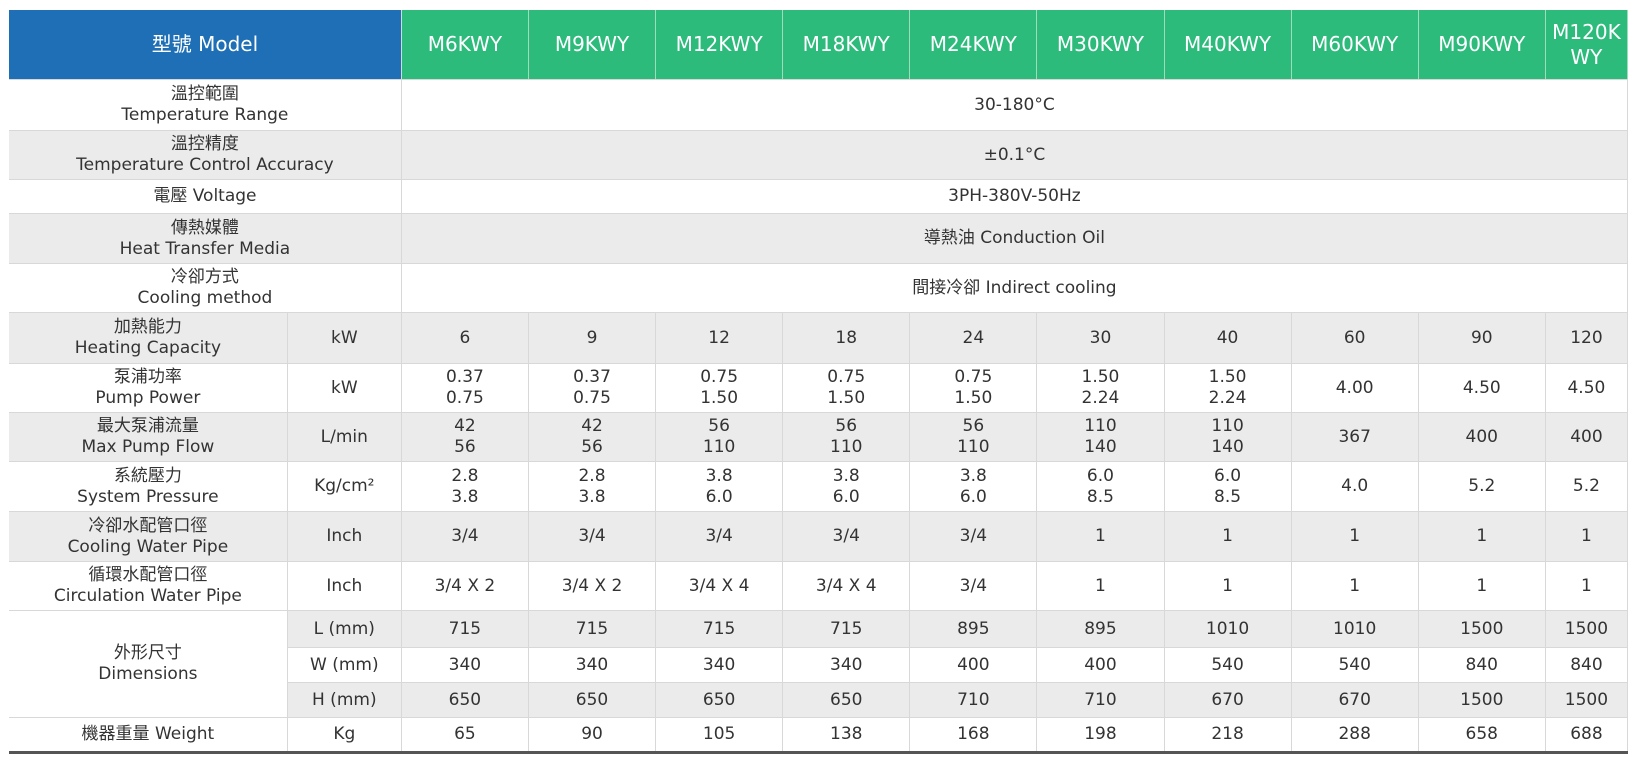  What do you see at coordinates (719, 388) in the screenshot?
I see `spec-value: 0.75 1.50` at bounding box center [719, 388].